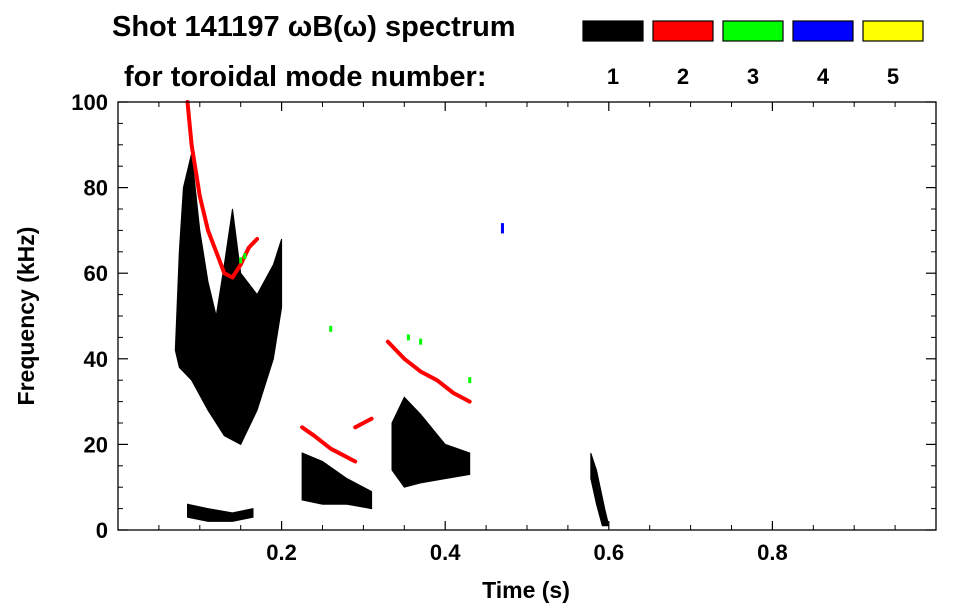 This screenshot has width=963, height=615. Describe the element at coordinates (772, 552) in the screenshot. I see `x-tick-label-3: 0.8` at that location.